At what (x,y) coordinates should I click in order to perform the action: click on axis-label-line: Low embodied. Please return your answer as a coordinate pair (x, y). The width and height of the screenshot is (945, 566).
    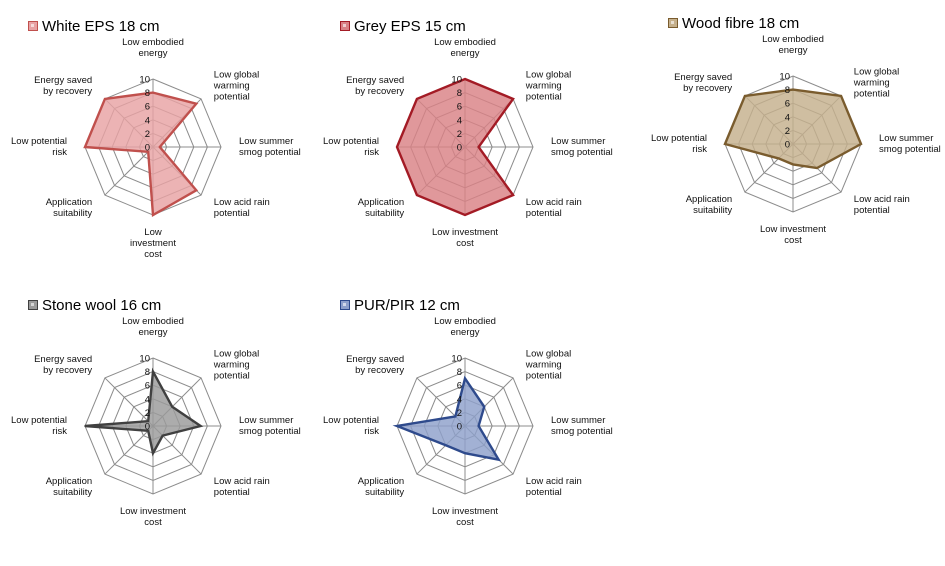
    Looking at the image, I should click on (465, 42).